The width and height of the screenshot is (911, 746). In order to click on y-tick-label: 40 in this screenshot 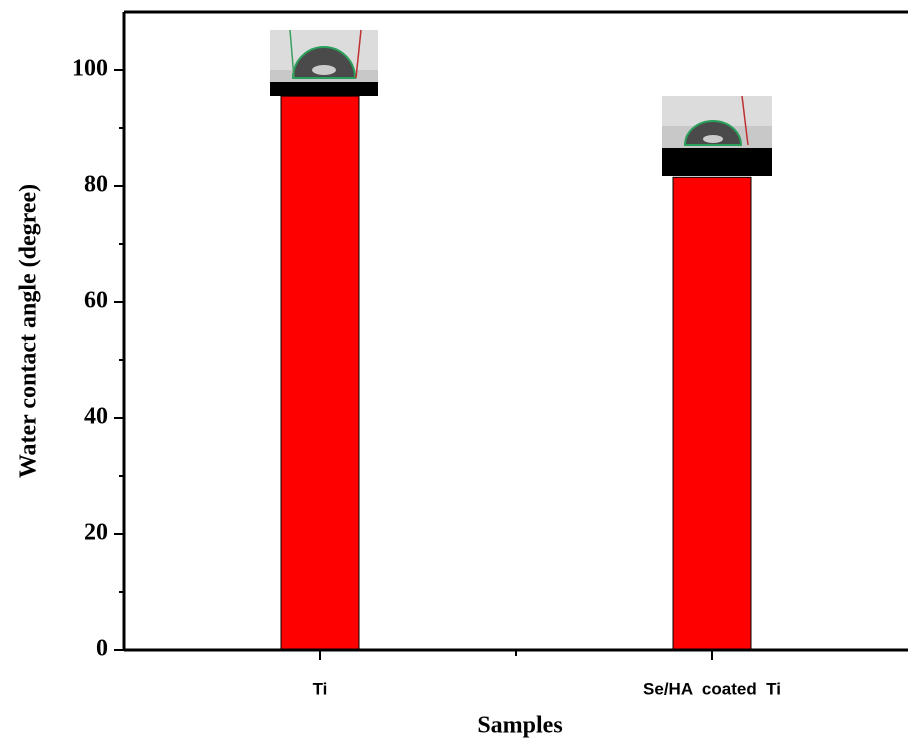, I will do `click(96, 417)`.